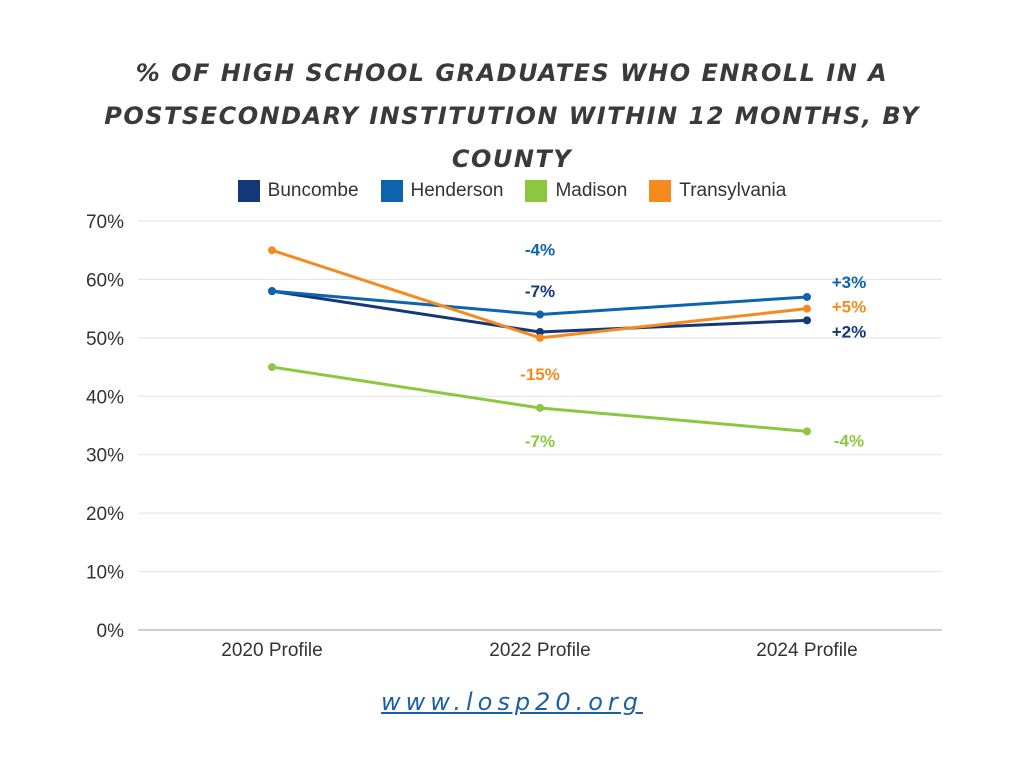 This screenshot has width=1024, height=768. What do you see at coordinates (733, 190) in the screenshot?
I see `legend-label-transylvania: Transylvania` at bounding box center [733, 190].